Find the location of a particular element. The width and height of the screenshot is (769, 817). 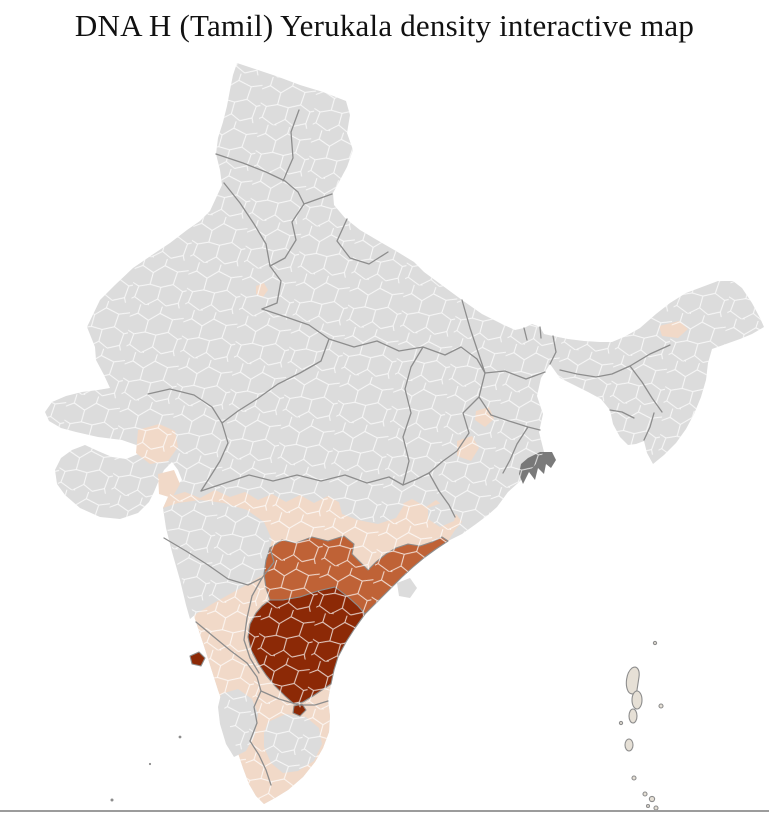

bottom-divider is located at coordinates (384, 811).